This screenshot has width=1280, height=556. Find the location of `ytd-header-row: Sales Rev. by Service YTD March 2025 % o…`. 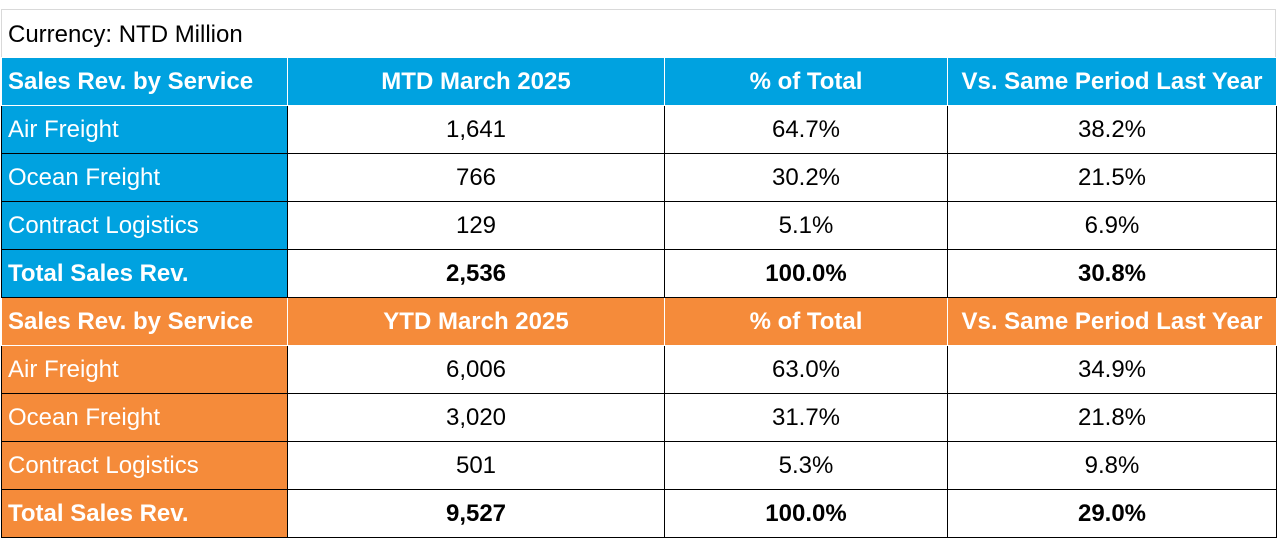

ytd-header-row: Sales Rev. by Service YTD March 2025 % o… is located at coordinates (639, 321).